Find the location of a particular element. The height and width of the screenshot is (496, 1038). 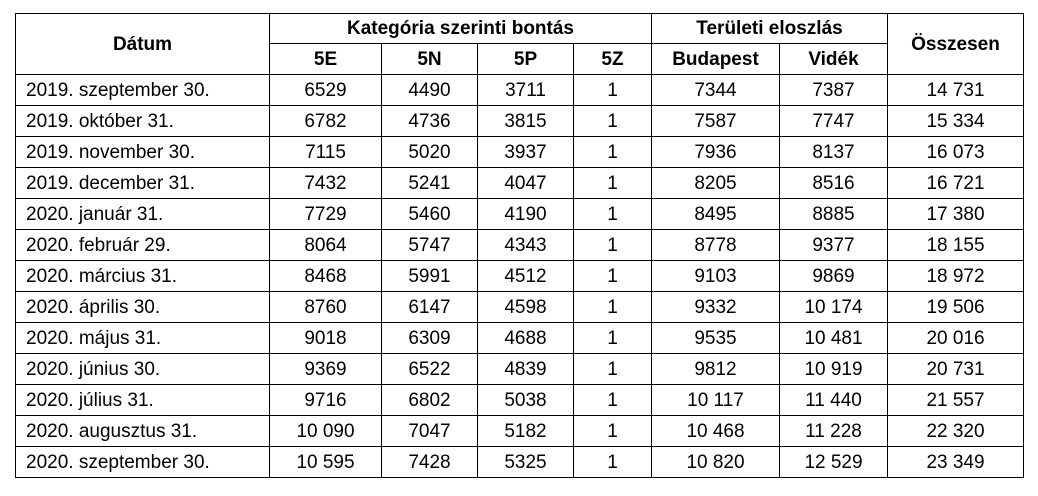

cell-budapest: 9332 is located at coordinates (715, 307).